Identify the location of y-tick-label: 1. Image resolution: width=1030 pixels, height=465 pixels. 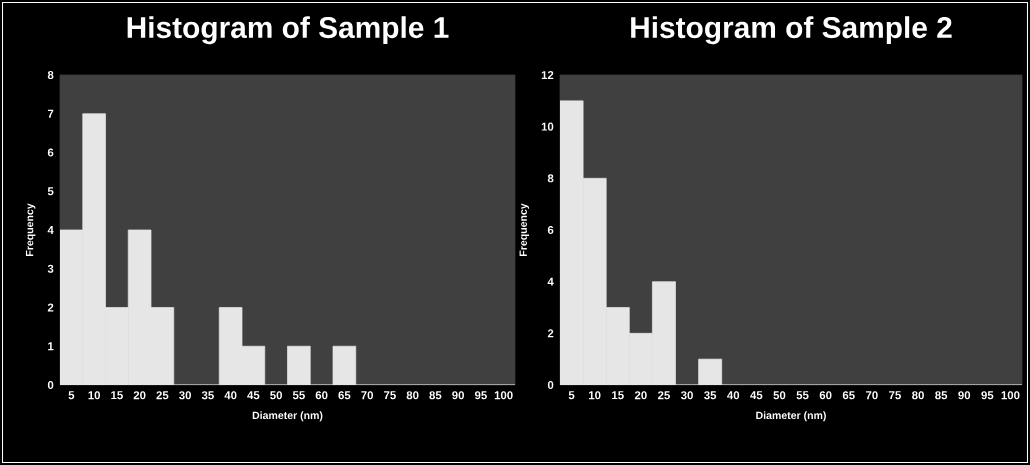
(51, 346).